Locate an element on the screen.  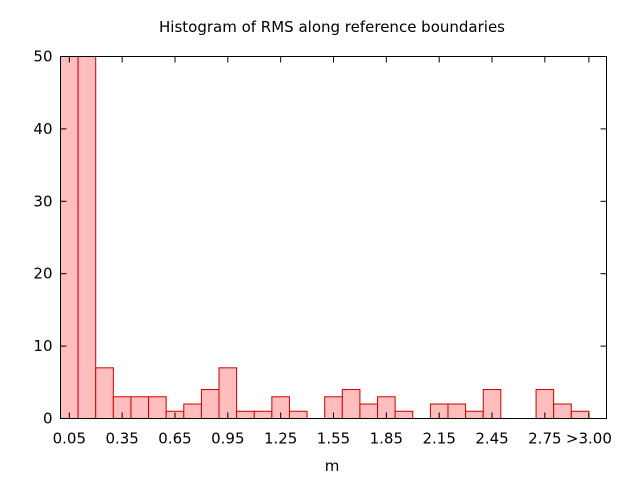
x-tick-label: 2.45 is located at coordinates (491, 439).